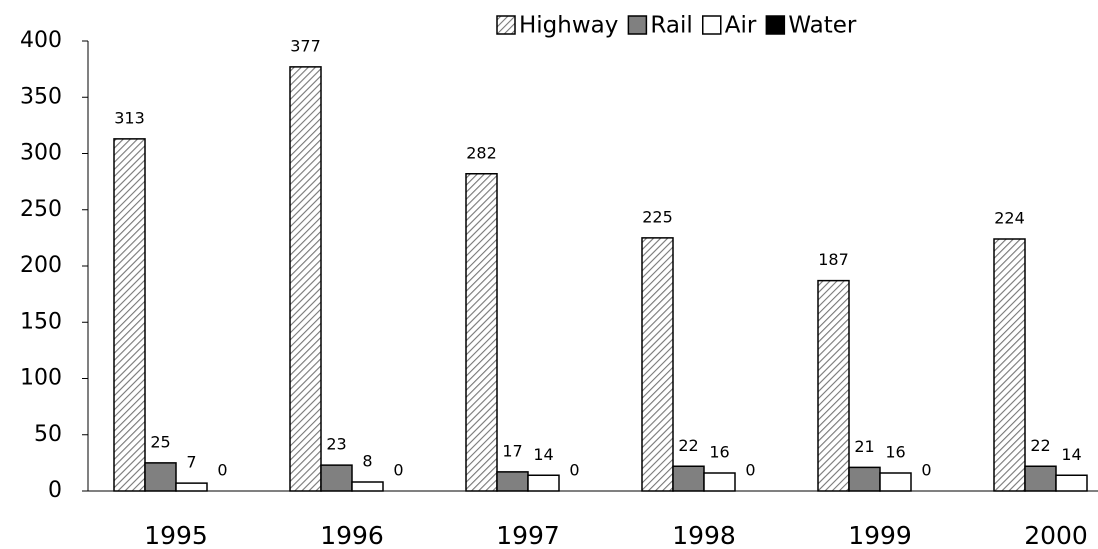 The height and width of the screenshot is (549, 1098). What do you see at coordinates (671, 26) in the screenshot?
I see `legend-label: Rail` at bounding box center [671, 26].